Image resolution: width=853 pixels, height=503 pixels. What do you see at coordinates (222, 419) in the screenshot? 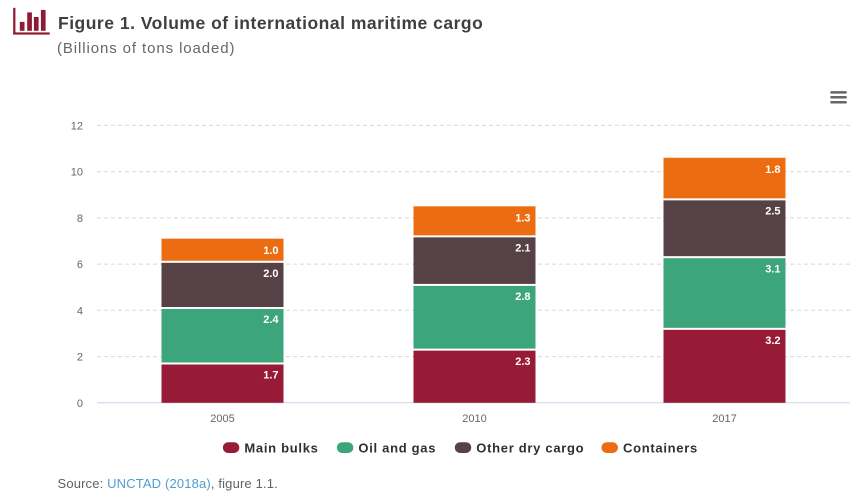
I see `svg-text: 2005` at bounding box center [222, 419].